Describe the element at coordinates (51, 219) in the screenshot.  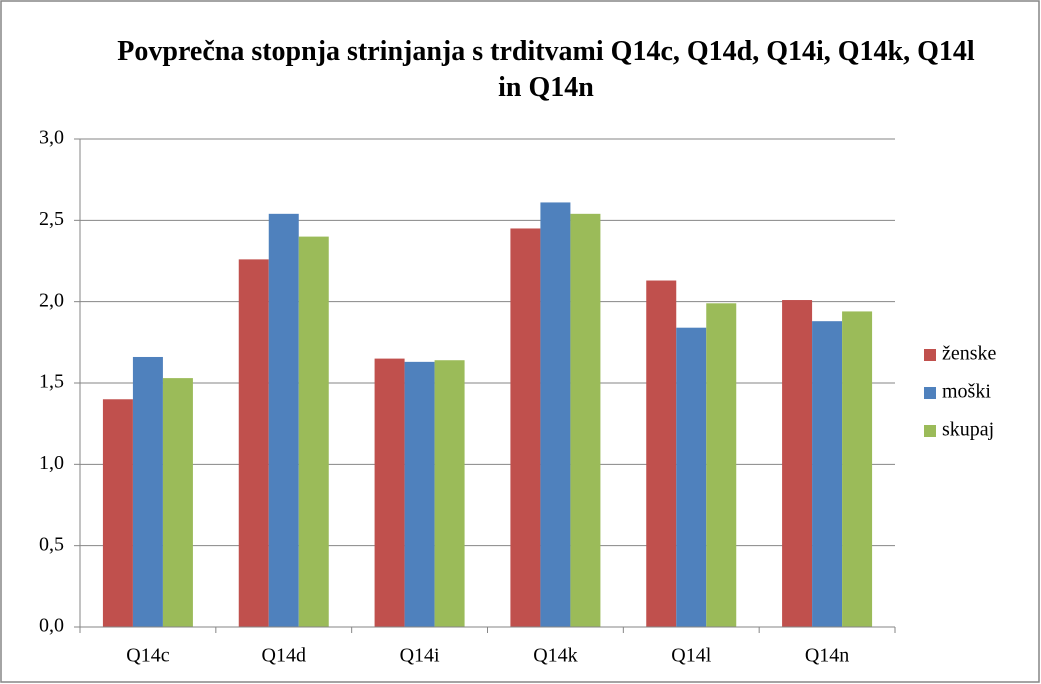
I see `y-tick-label: 2,5` at that location.